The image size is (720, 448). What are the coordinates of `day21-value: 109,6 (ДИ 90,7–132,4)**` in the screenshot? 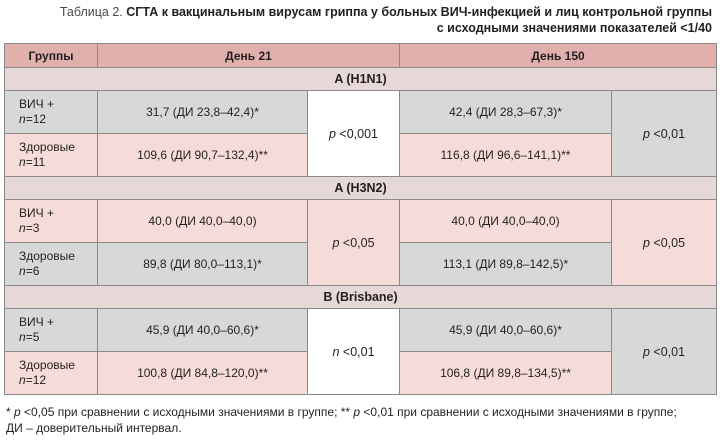 It's located at (202, 155).